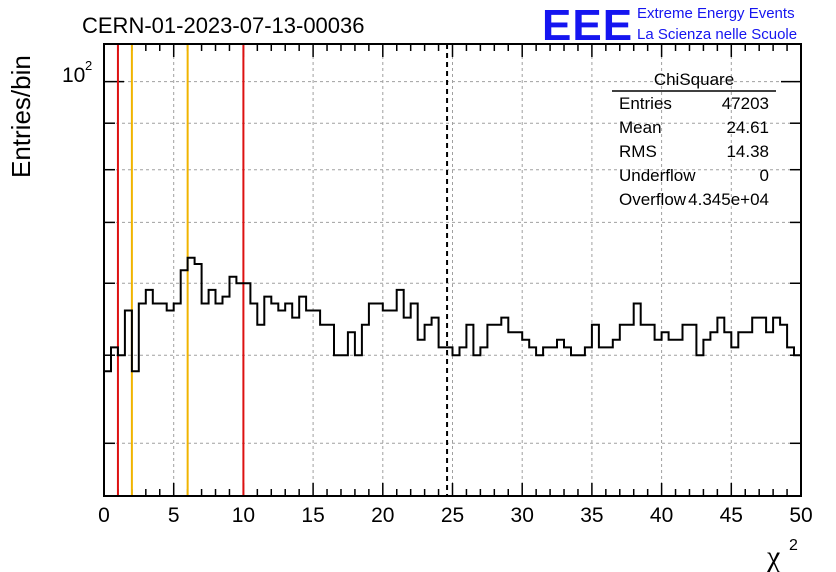 The width and height of the screenshot is (836, 572). I want to click on x-tick-label-10: 10, so click(243, 515).